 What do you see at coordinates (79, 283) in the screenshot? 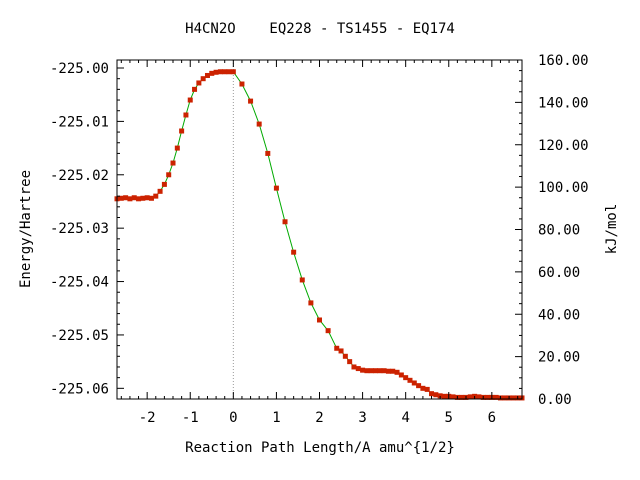
I see `y-tick-label: -225.04` at bounding box center [79, 283].